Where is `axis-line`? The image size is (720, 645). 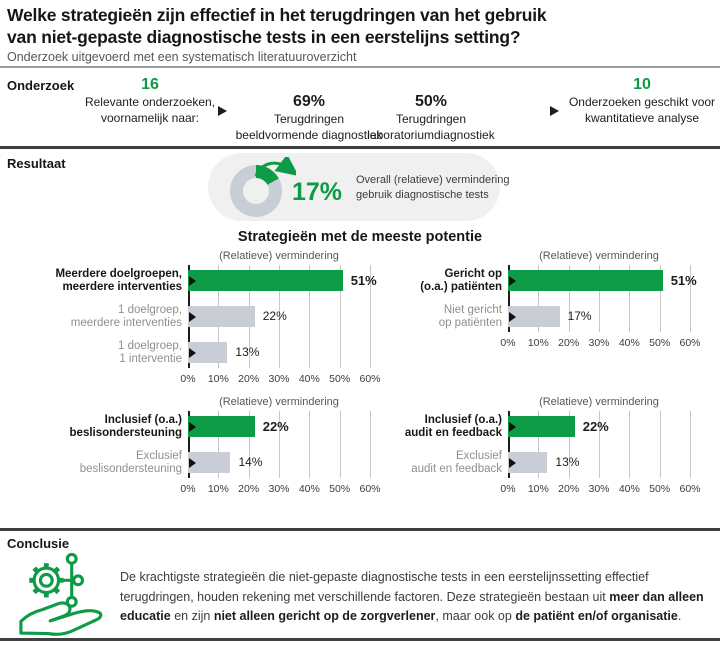
axis-line is located at coordinates (189, 444).